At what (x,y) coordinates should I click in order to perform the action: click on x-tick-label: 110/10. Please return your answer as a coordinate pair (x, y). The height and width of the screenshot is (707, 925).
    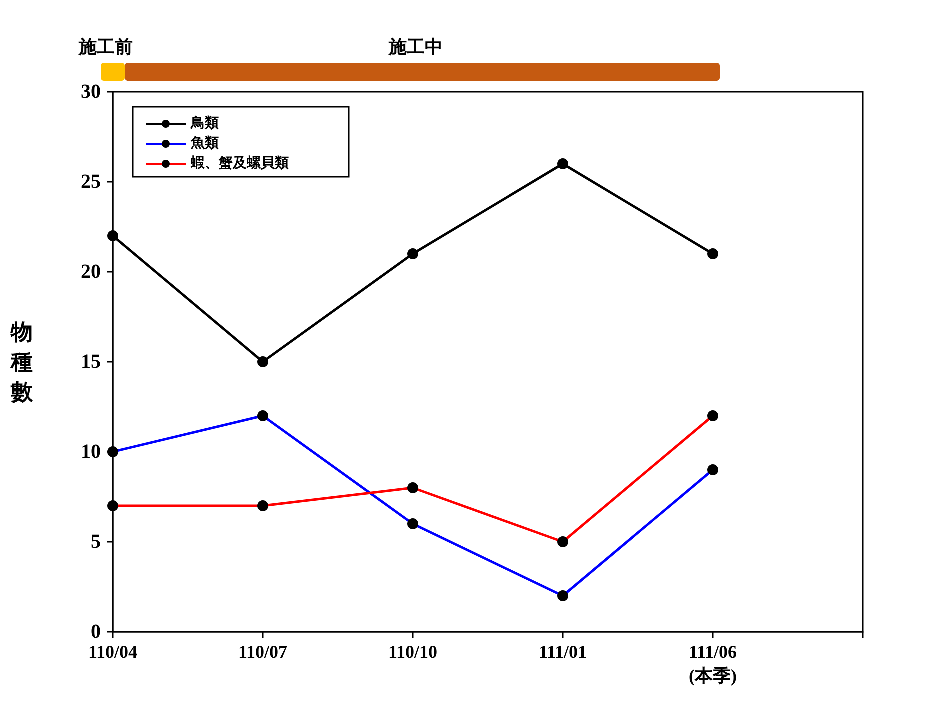
    Looking at the image, I should click on (413, 652).